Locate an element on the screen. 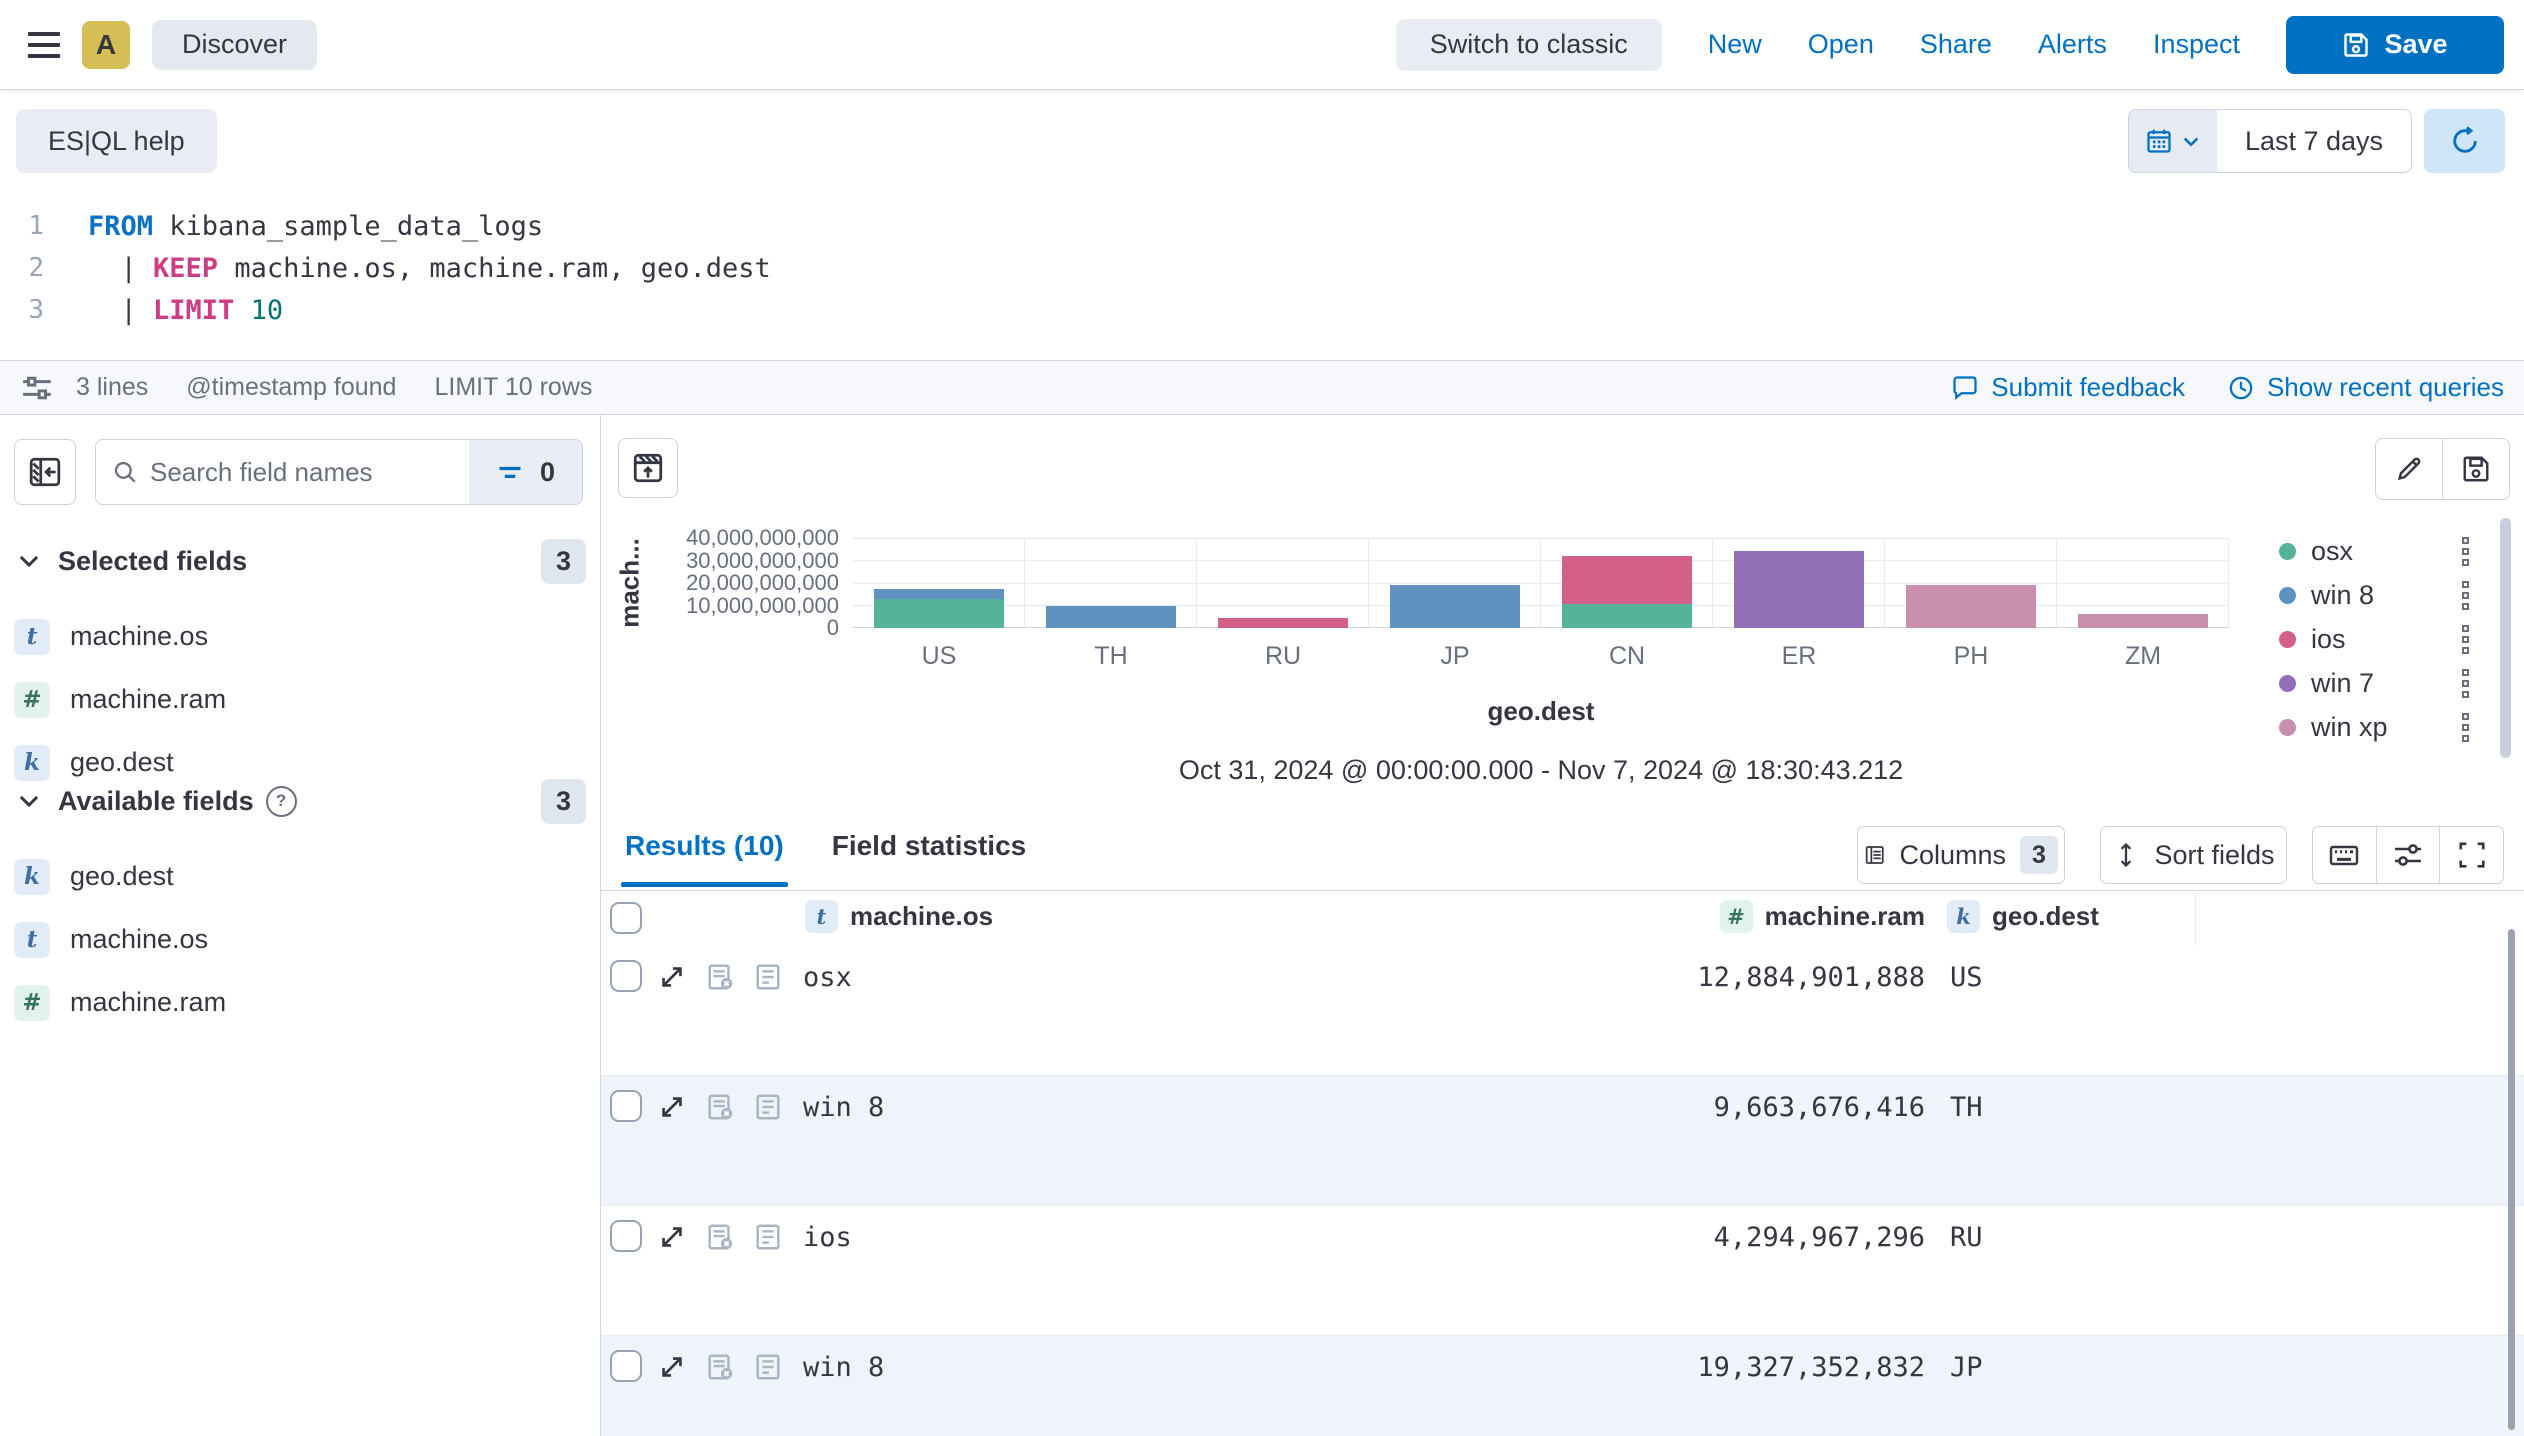  bar-segment-osx-CN is located at coordinates (1627, 615).